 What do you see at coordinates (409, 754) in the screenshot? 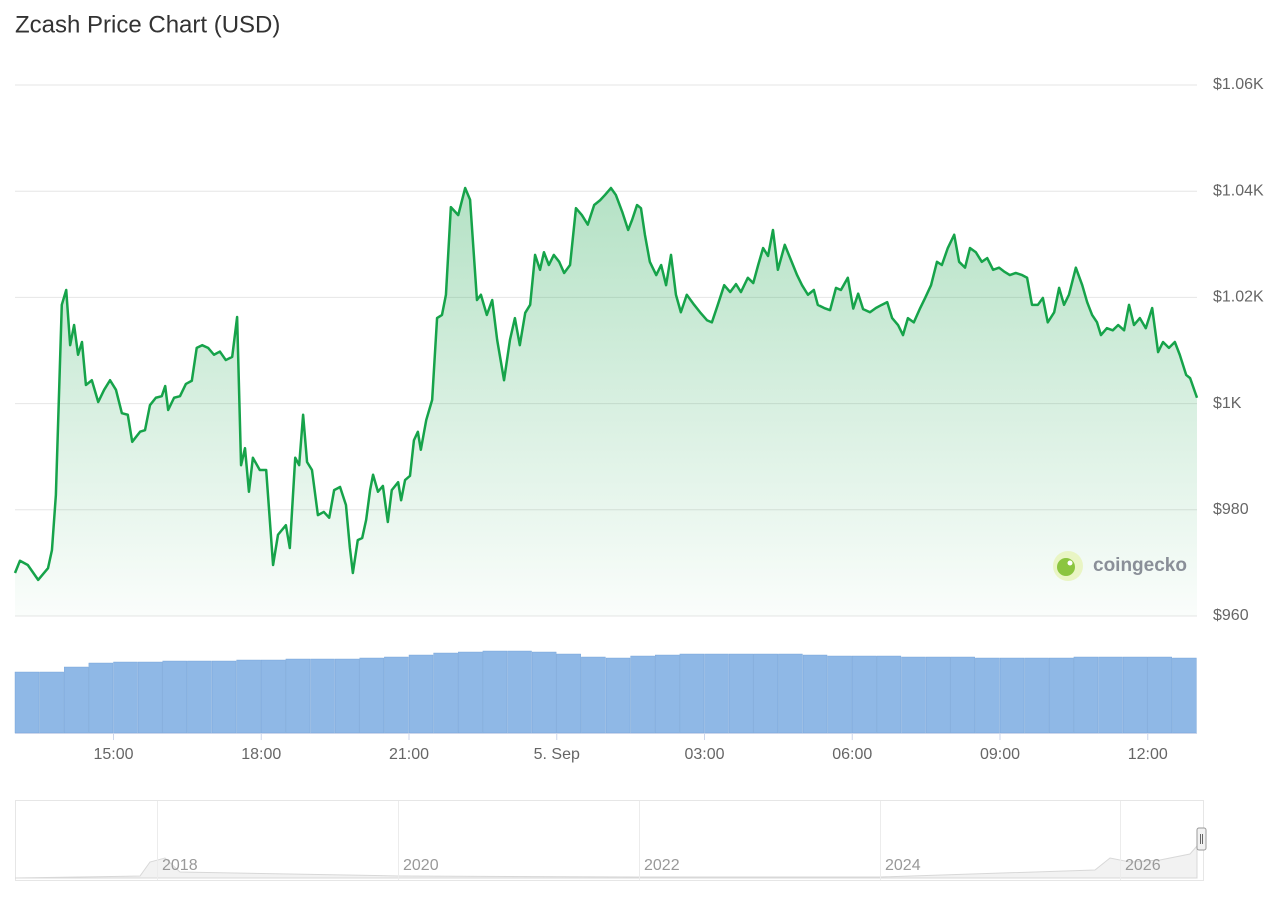
I see `x-tick-label: 21:00` at bounding box center [409, 754].